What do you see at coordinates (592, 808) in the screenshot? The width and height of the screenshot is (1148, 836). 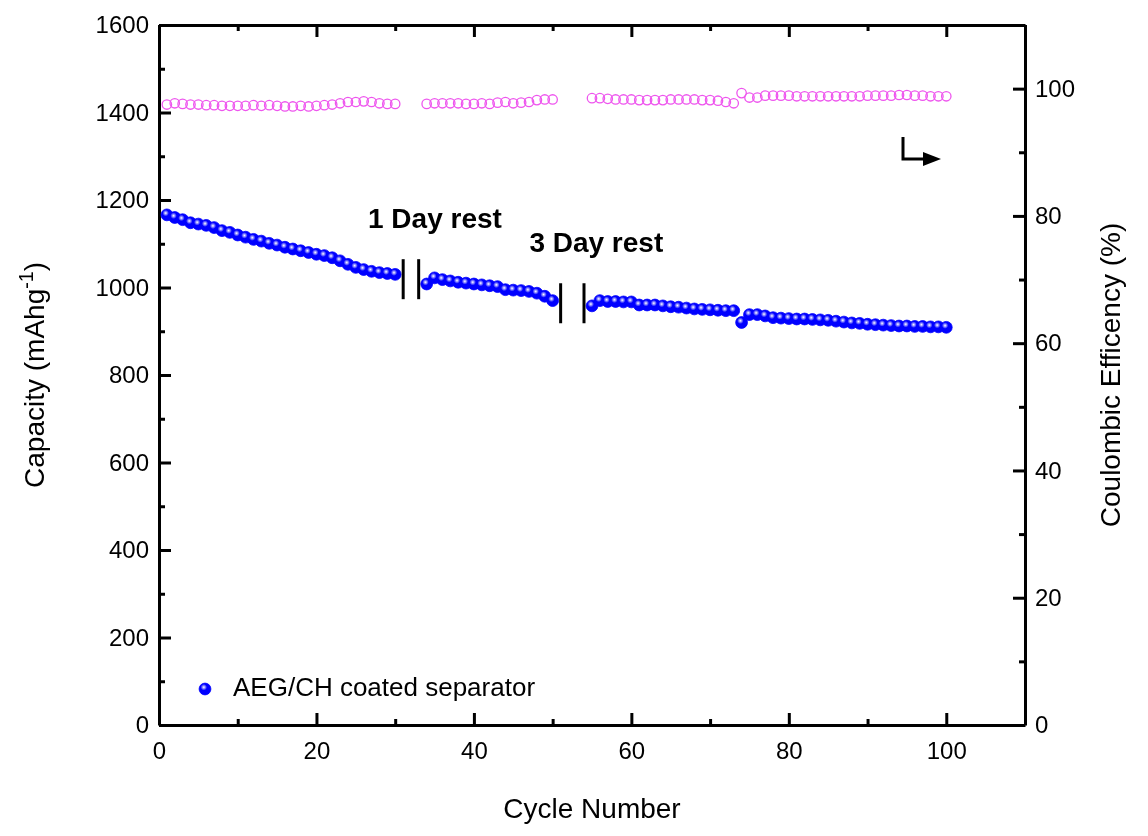 I see `x-axis-title: Cycle Number` at bounding box center [592, 808].